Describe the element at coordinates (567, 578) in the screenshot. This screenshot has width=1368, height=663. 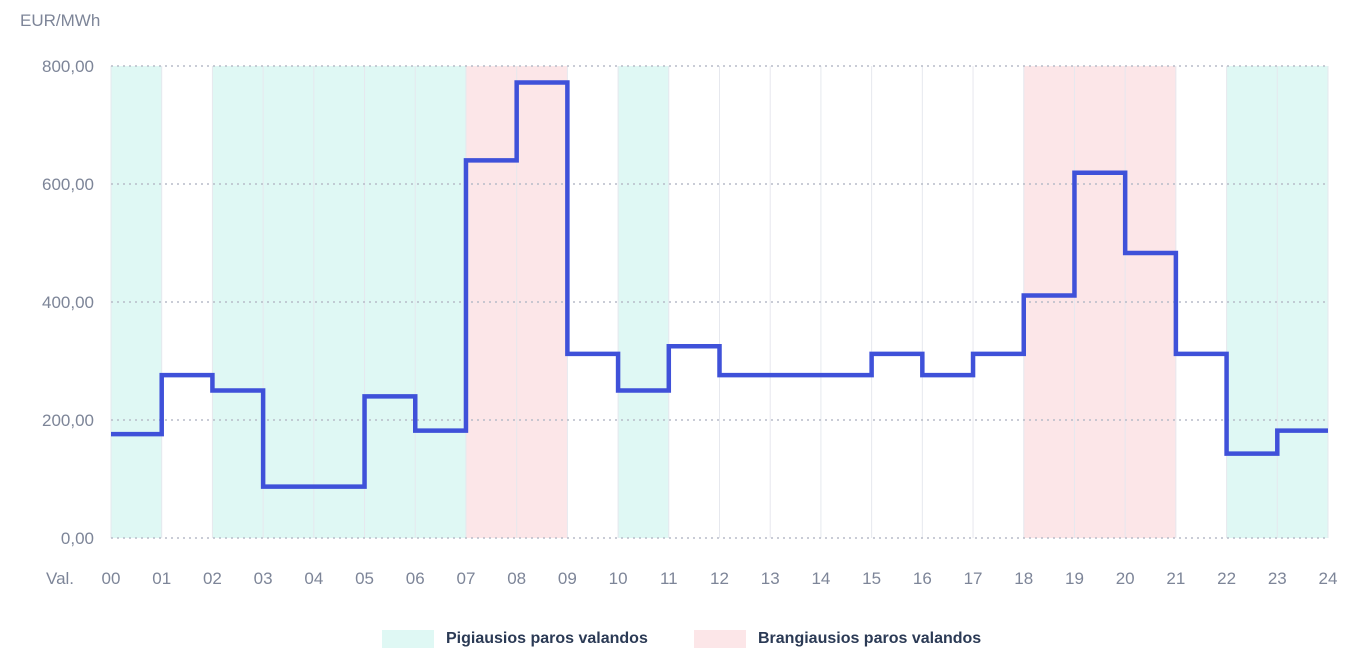
I see `x-tick-label: 09` at that location.